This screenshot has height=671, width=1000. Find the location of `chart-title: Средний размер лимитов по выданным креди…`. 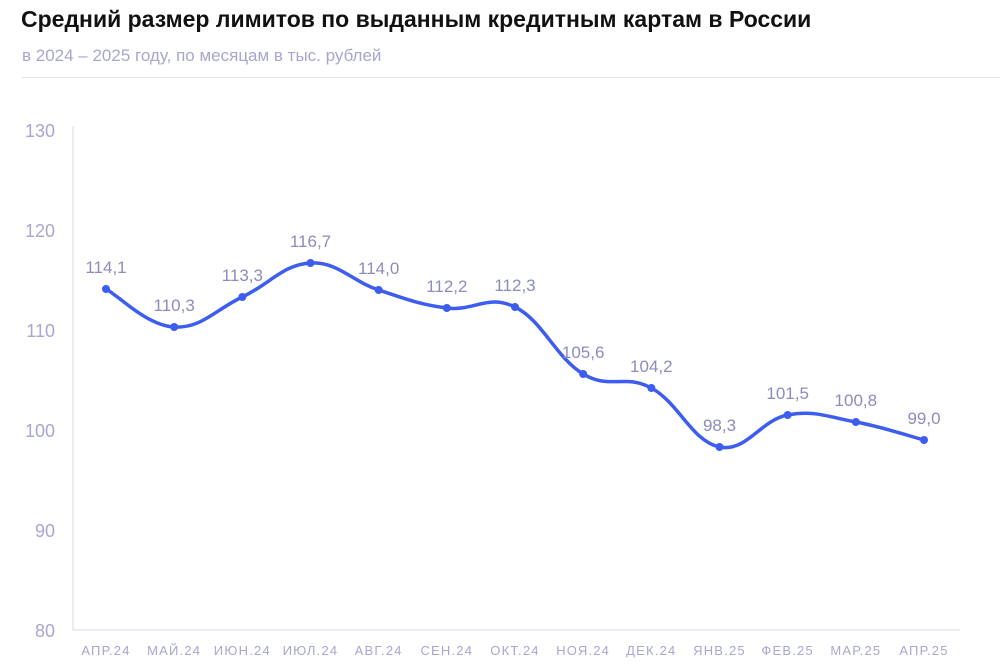

chart-title: Средний размер лимитов по выданным креди… is located at coordinates (416, 19).